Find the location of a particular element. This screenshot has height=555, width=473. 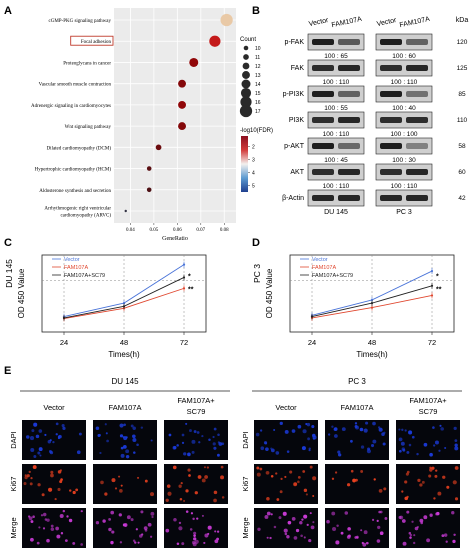

pathway-label: cardiomyopathy (ARVC) is located at coordinates (85, 216).